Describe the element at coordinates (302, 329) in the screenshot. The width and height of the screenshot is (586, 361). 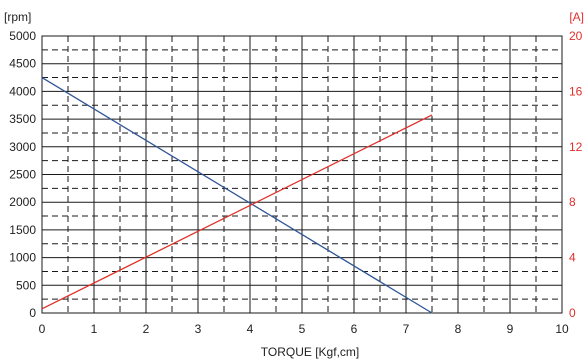
I see `x-tick-label: 5` at that location.